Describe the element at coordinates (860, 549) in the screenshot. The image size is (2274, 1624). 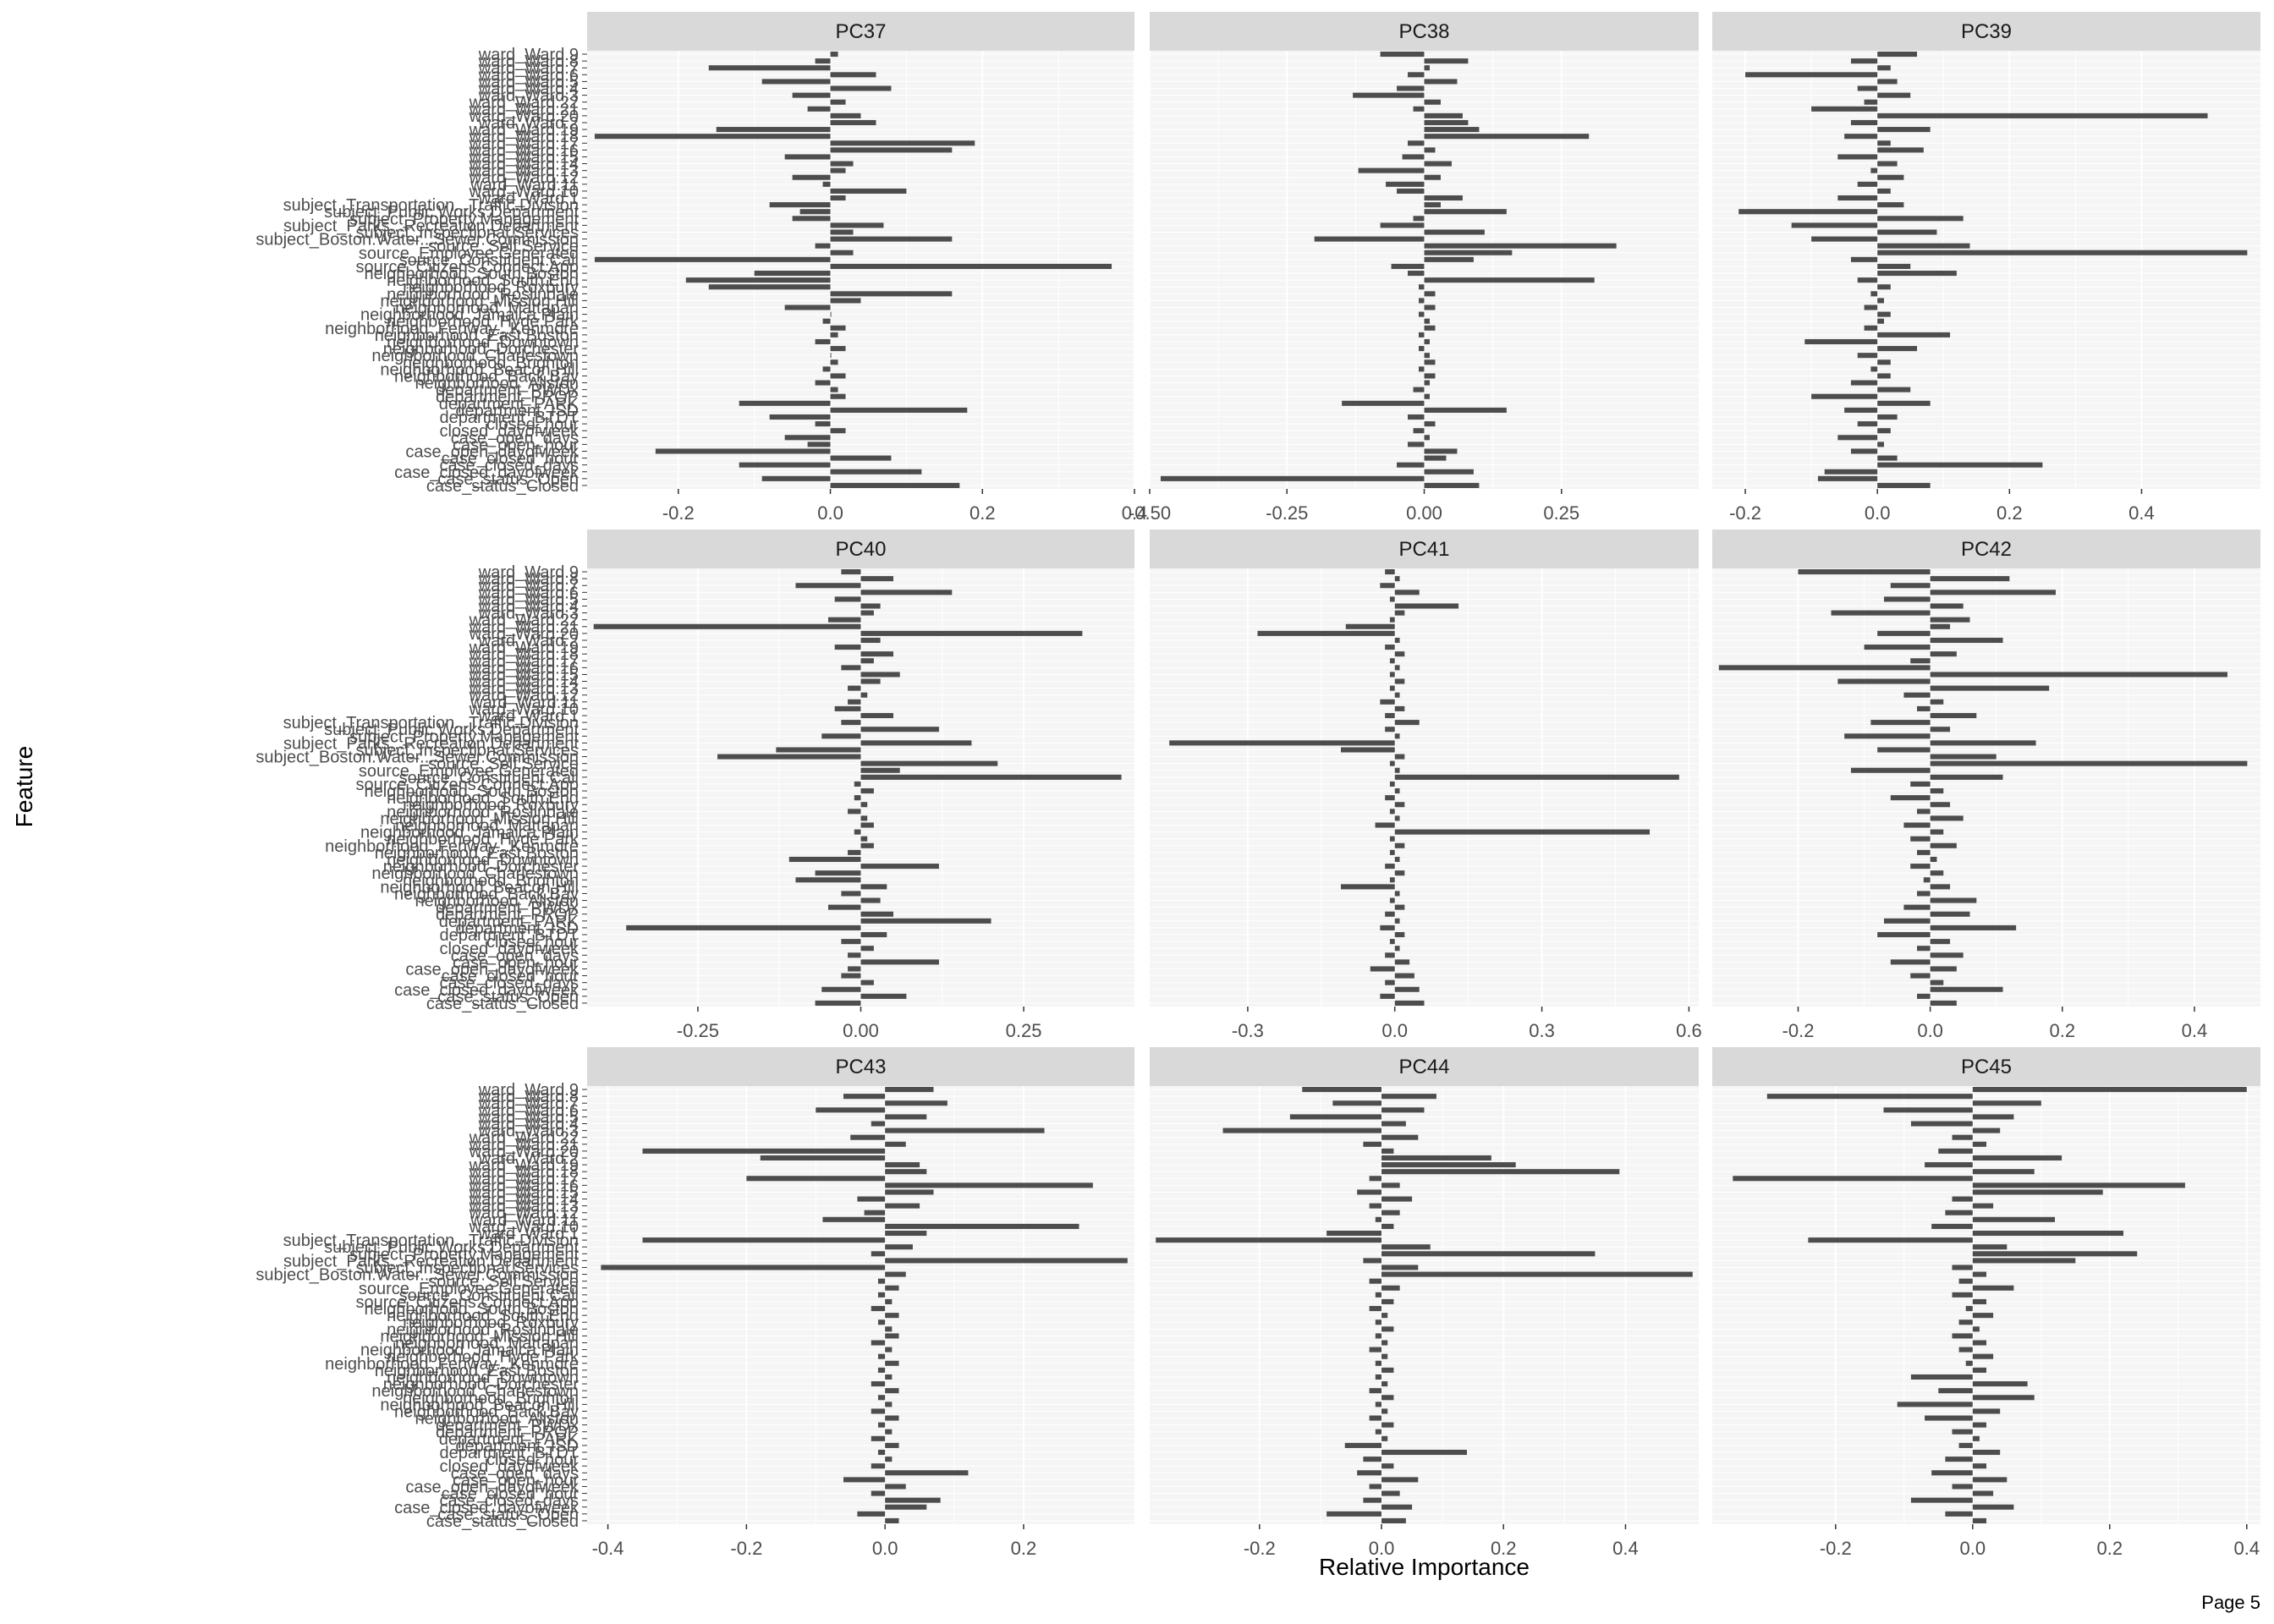
I see `panel-title: PC40` at that location.